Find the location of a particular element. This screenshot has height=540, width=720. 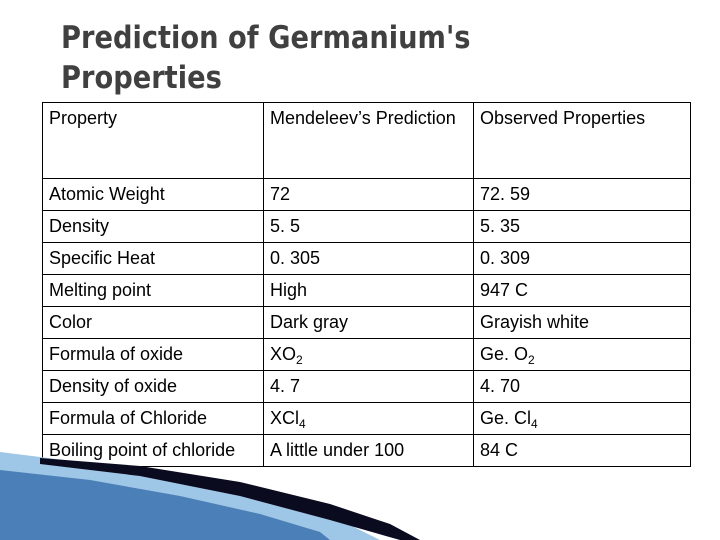

observed-cell: 947 C is located at coordinates (582, 290).